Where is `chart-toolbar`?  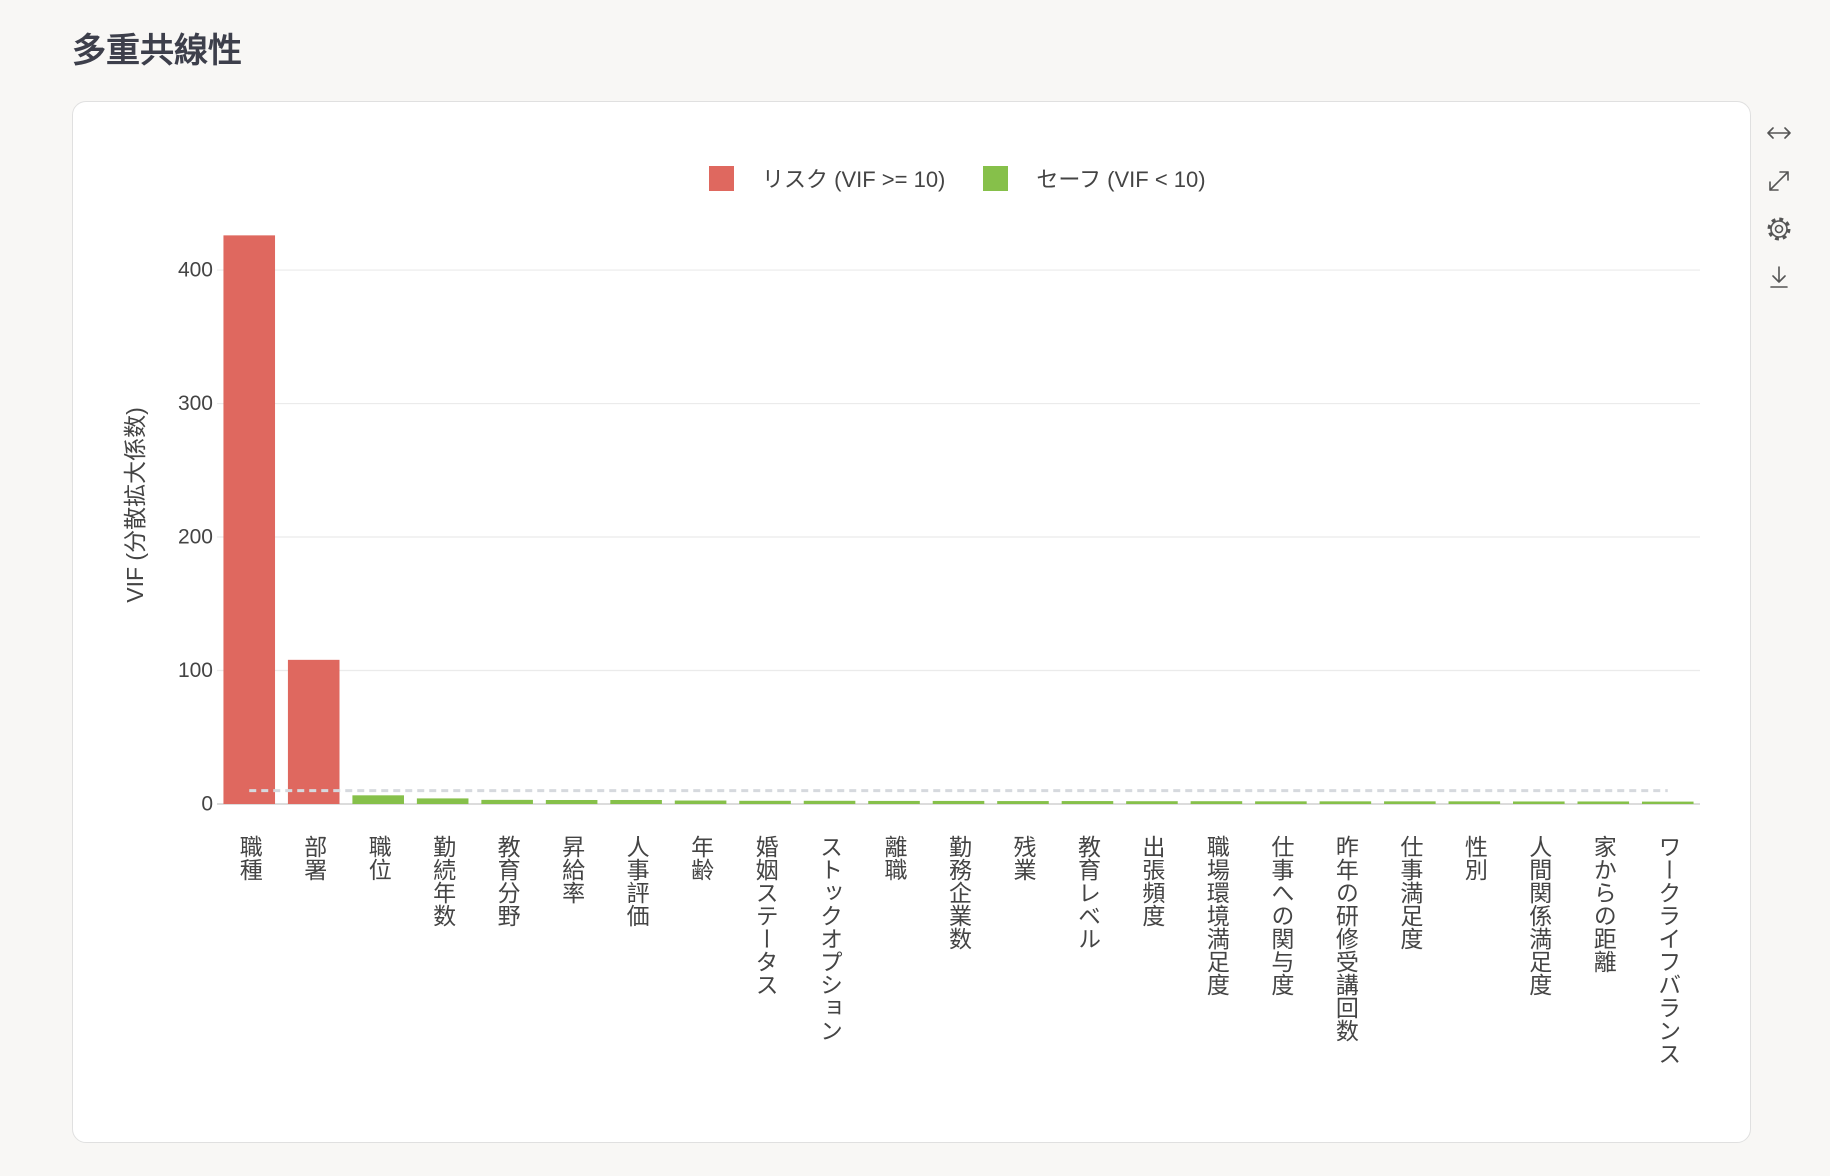
chart-toolbar is located at coordinates (1779, 205).